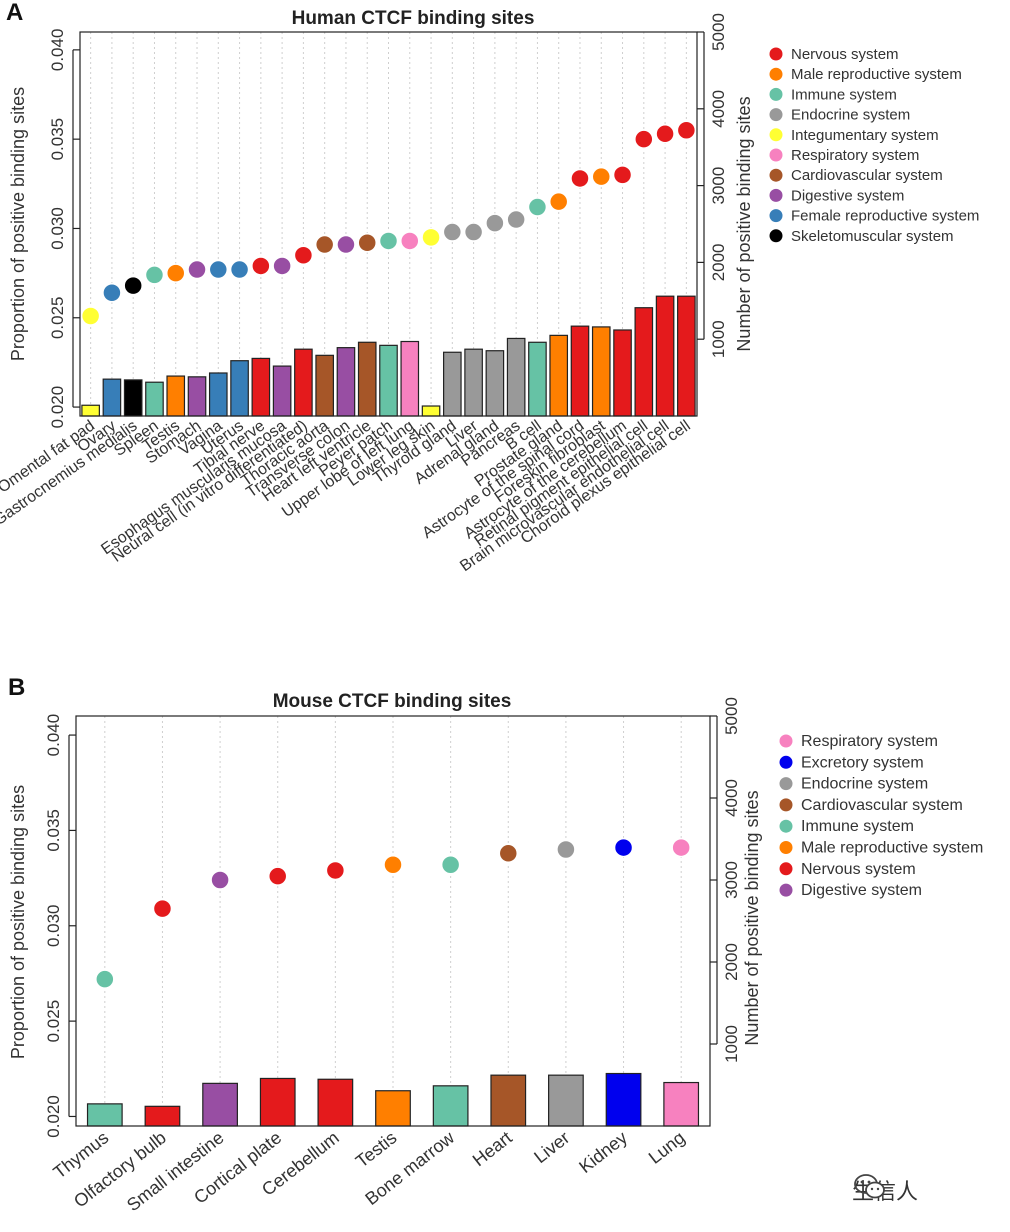 This screenshot has width=1010, height=1232. Describe the element at coordinates (162, 1116) in the screenshot. I see `bar-olfactory-bulb` at that location.